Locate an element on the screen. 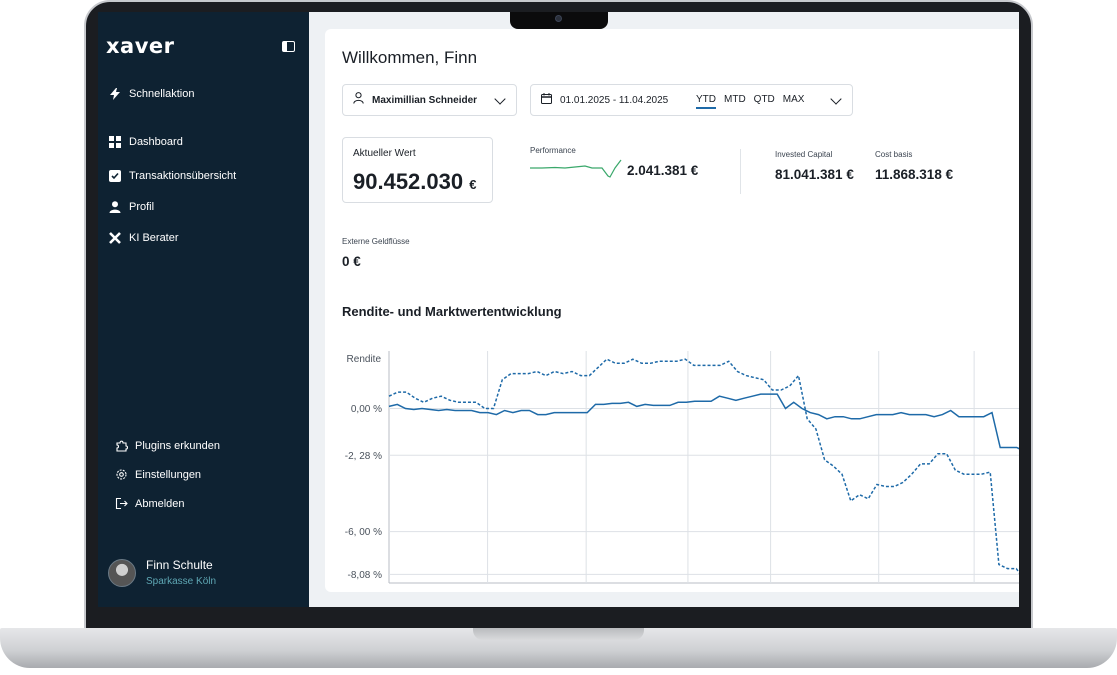  sidebar-item-profil: Profil is located at coordinates (131, 207).